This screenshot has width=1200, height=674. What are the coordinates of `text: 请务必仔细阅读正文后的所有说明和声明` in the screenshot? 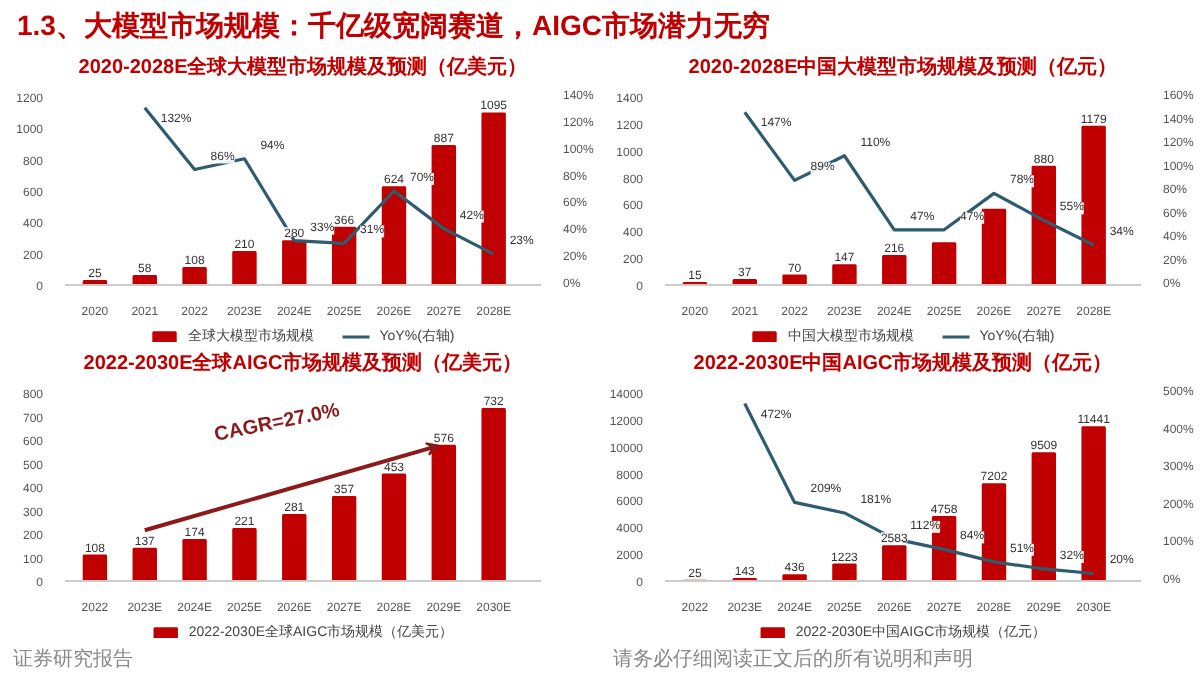 It's located at (793, 659).